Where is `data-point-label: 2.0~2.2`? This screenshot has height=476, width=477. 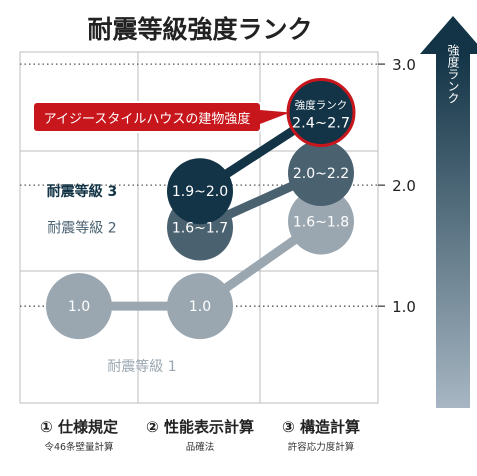 data-point-label: 2.0~2.2 is located at coordinates (321, 174).